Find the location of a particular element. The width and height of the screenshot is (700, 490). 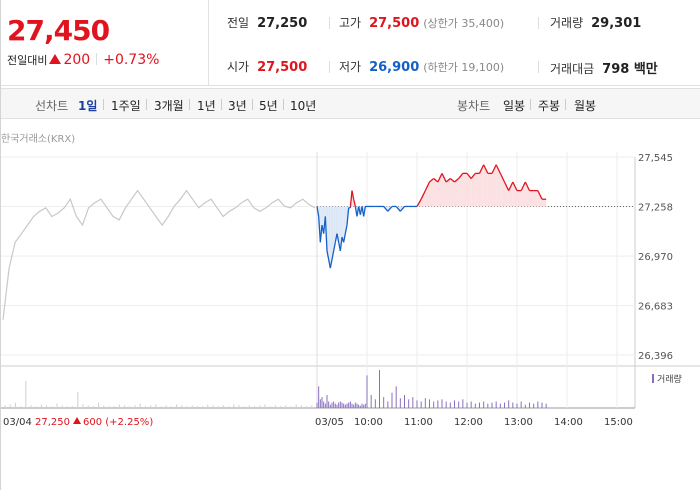

open-cell: 시가 27,500 is located at coordinates (267, 68).